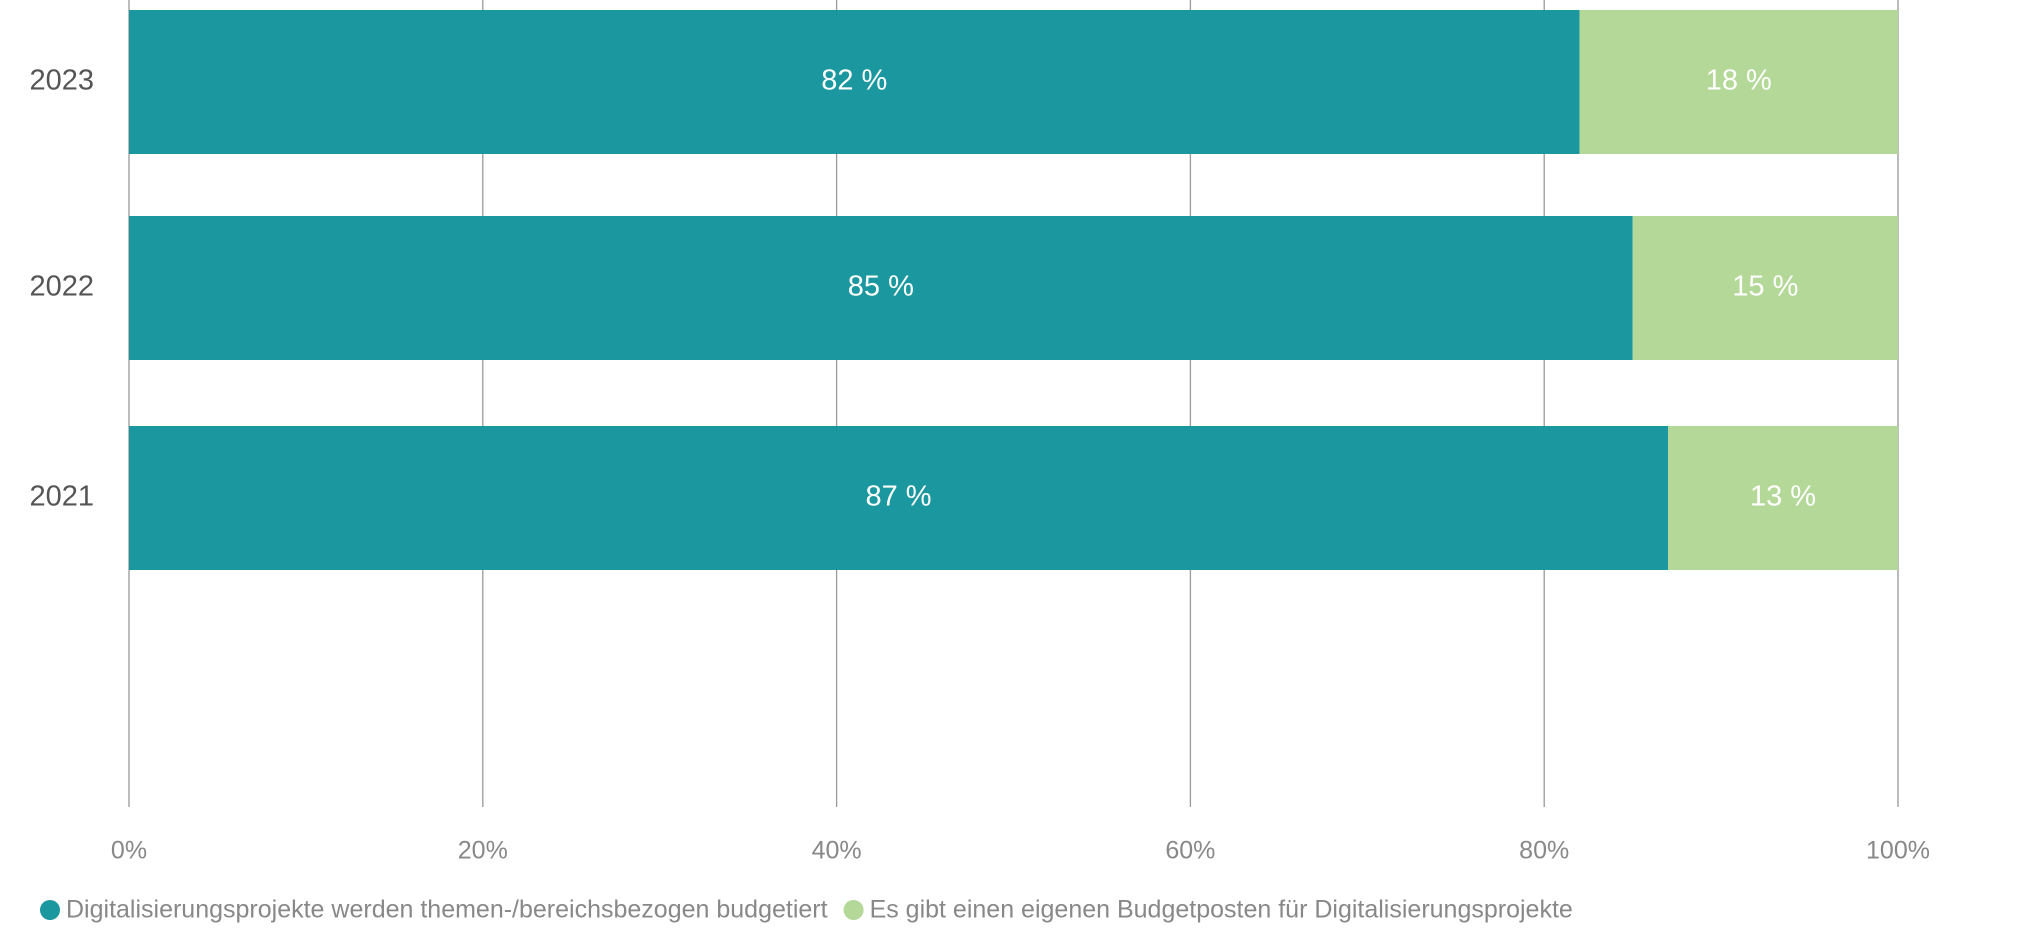  Describe the element at coordinates (837, 851) in the screenshot. I see `x-tick-label: 40%` at that location.